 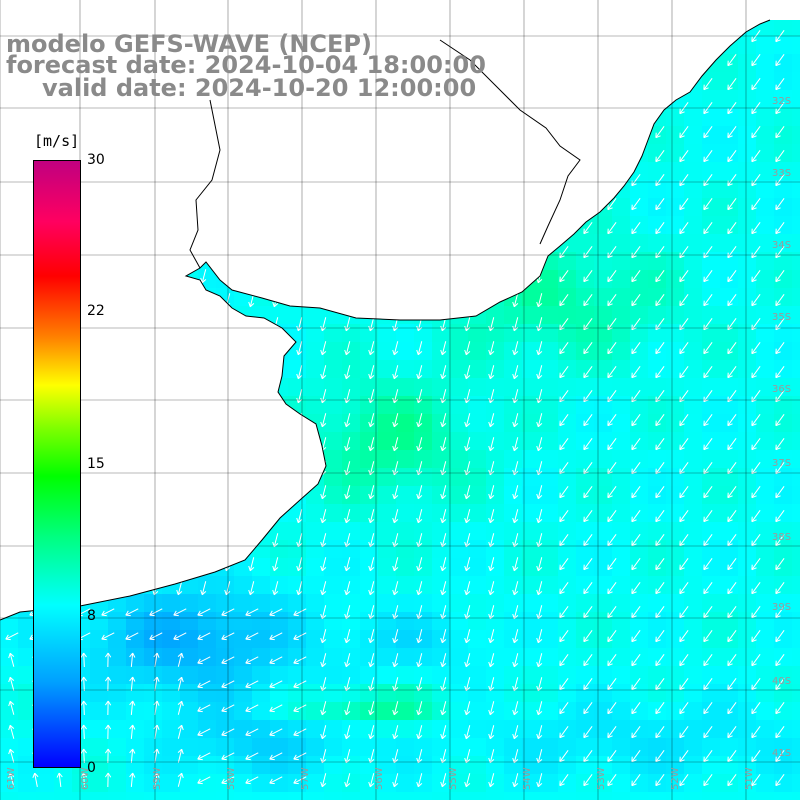 I want to click on border-line, so click(x=510, y=142).